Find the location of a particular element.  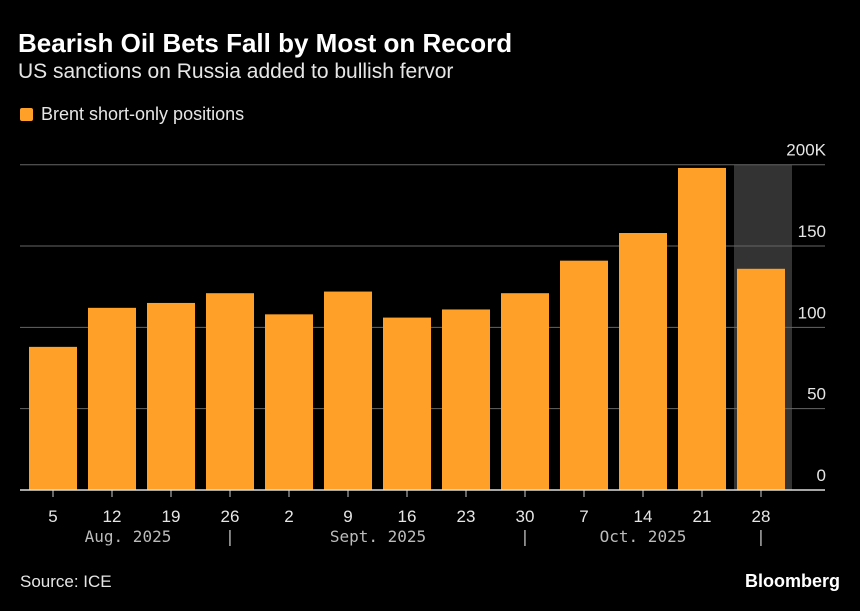

x-tick-label: 26 is located at coordinates (230, 516).